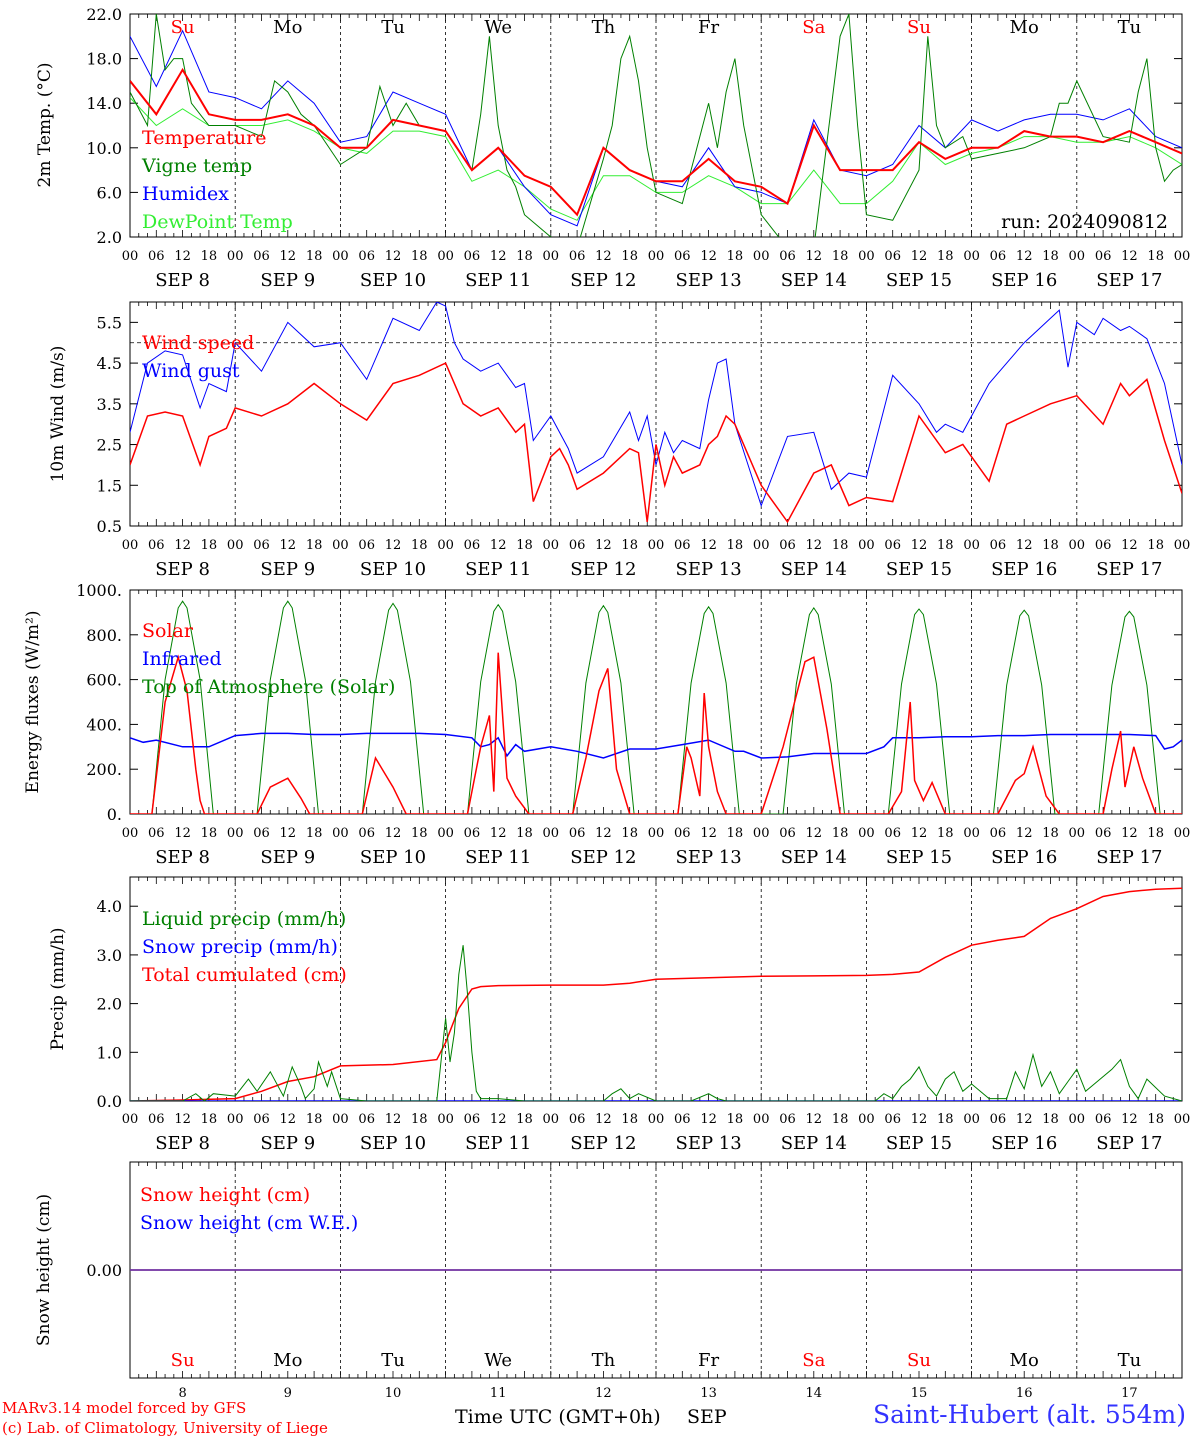  I want to click on series-line-top-of-atmosphere-solar-, so click(656, 707).